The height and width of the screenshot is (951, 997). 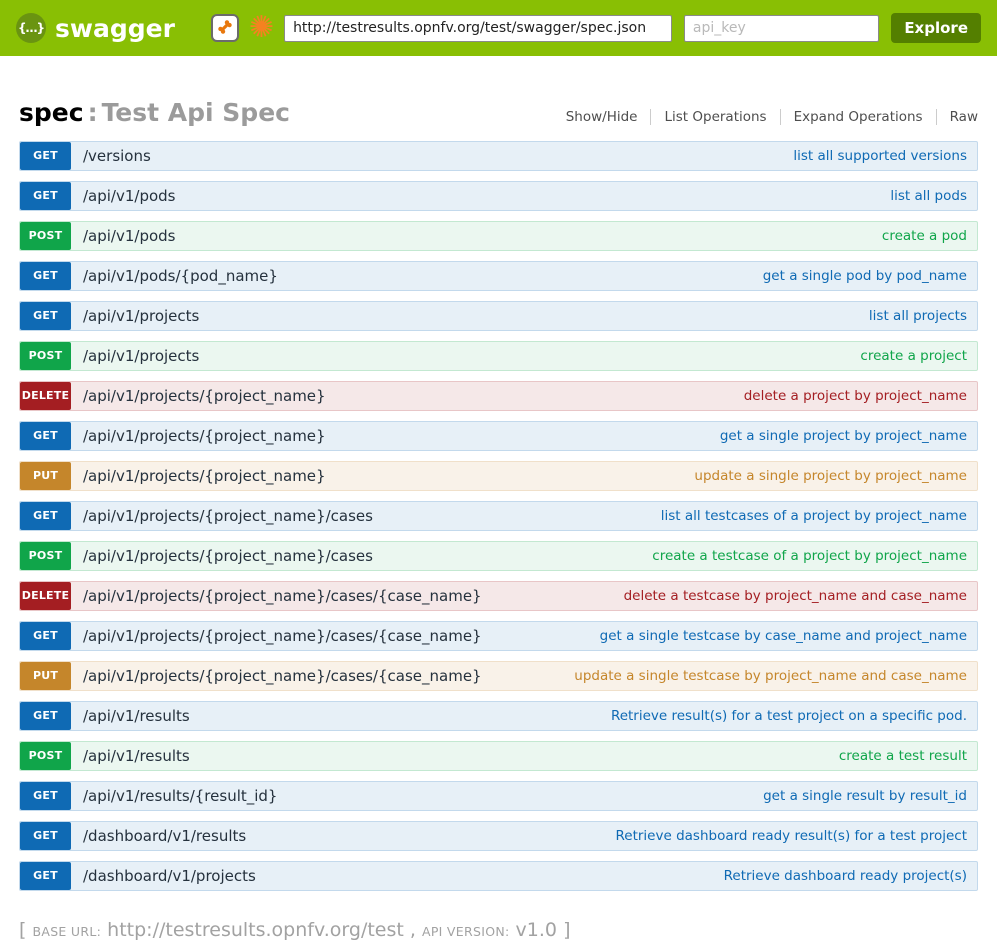 I want to click on bone-icon, so click(x=225, y=28).